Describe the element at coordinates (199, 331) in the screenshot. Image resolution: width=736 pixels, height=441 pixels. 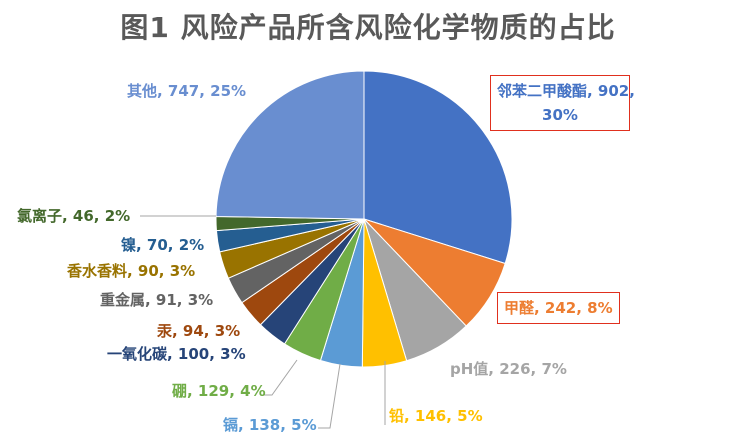
I see `label-mercury: 汞, 94, 3%` at that location.